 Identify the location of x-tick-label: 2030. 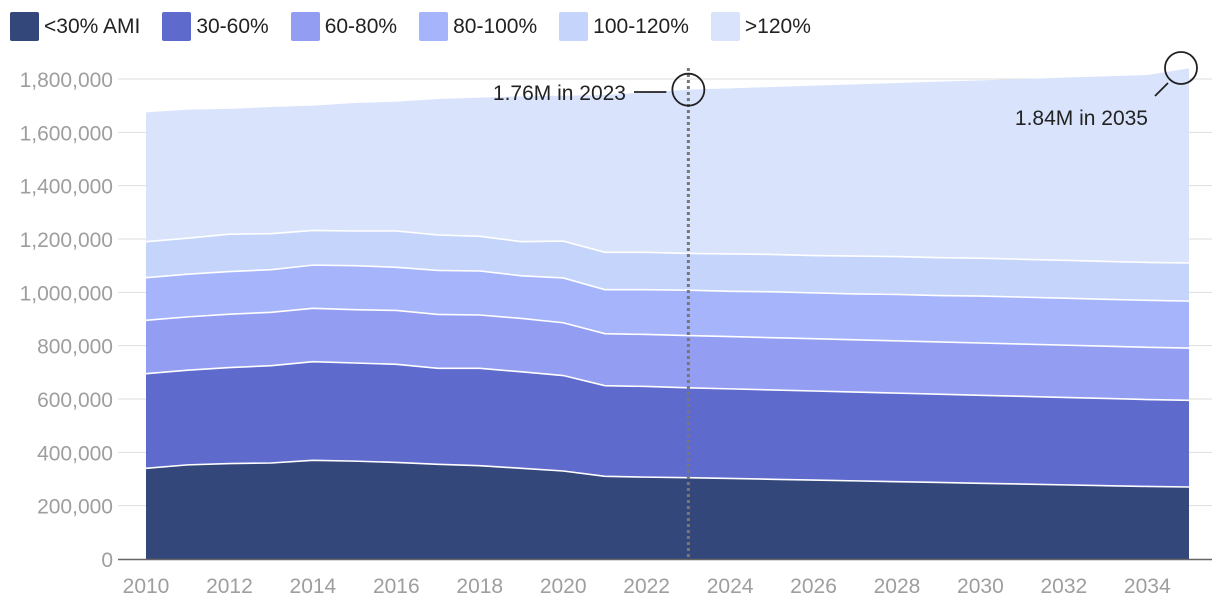
(980, 586).